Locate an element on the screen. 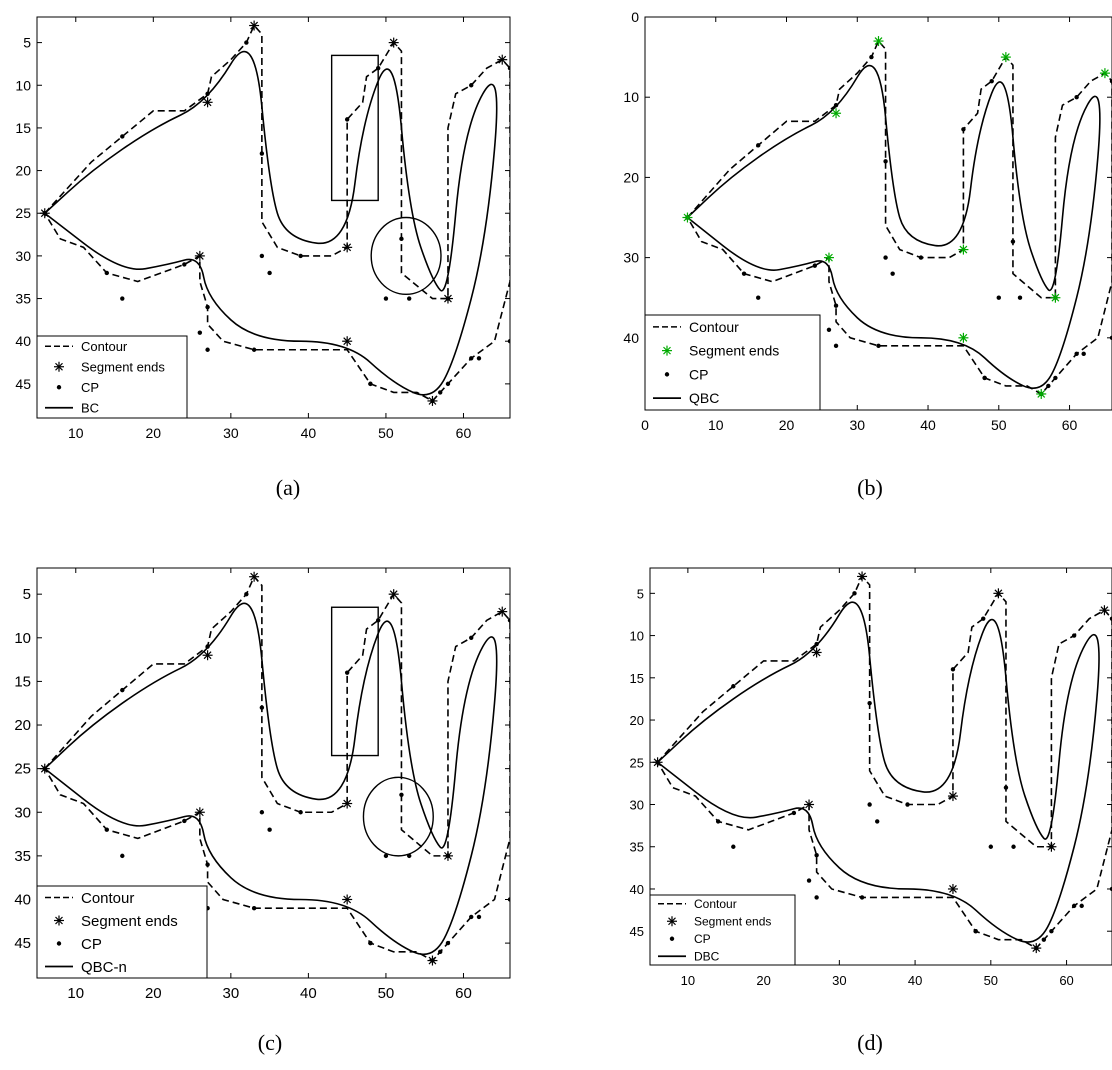  series-contour is located at coordinates (277, 213).